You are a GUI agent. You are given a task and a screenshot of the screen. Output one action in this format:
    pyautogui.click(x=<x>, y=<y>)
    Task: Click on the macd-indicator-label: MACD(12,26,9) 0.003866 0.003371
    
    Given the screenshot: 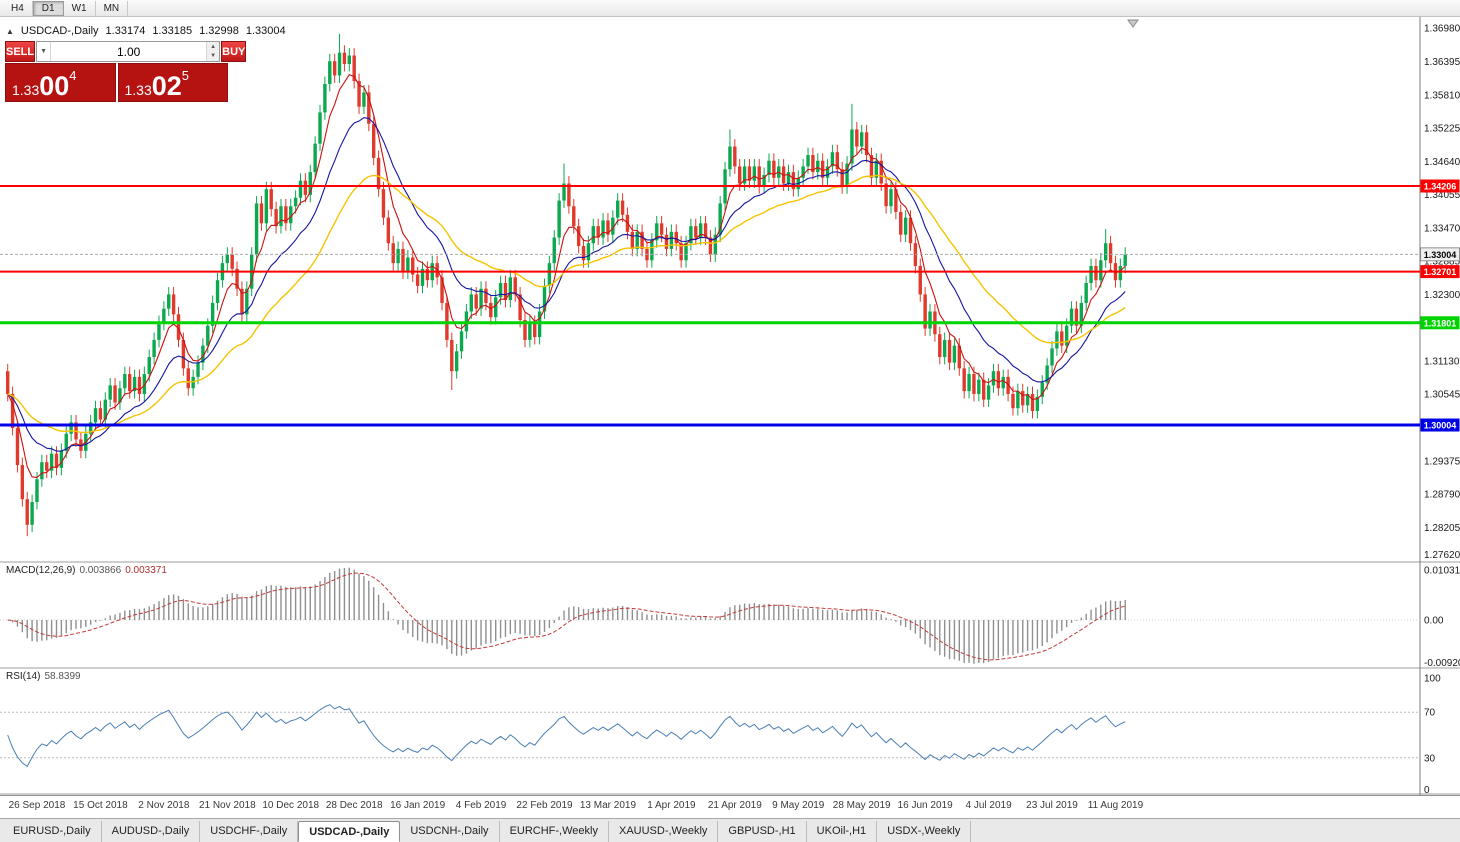 What is the action you would take?
    pyautogui.click(x=86, y=570)
    